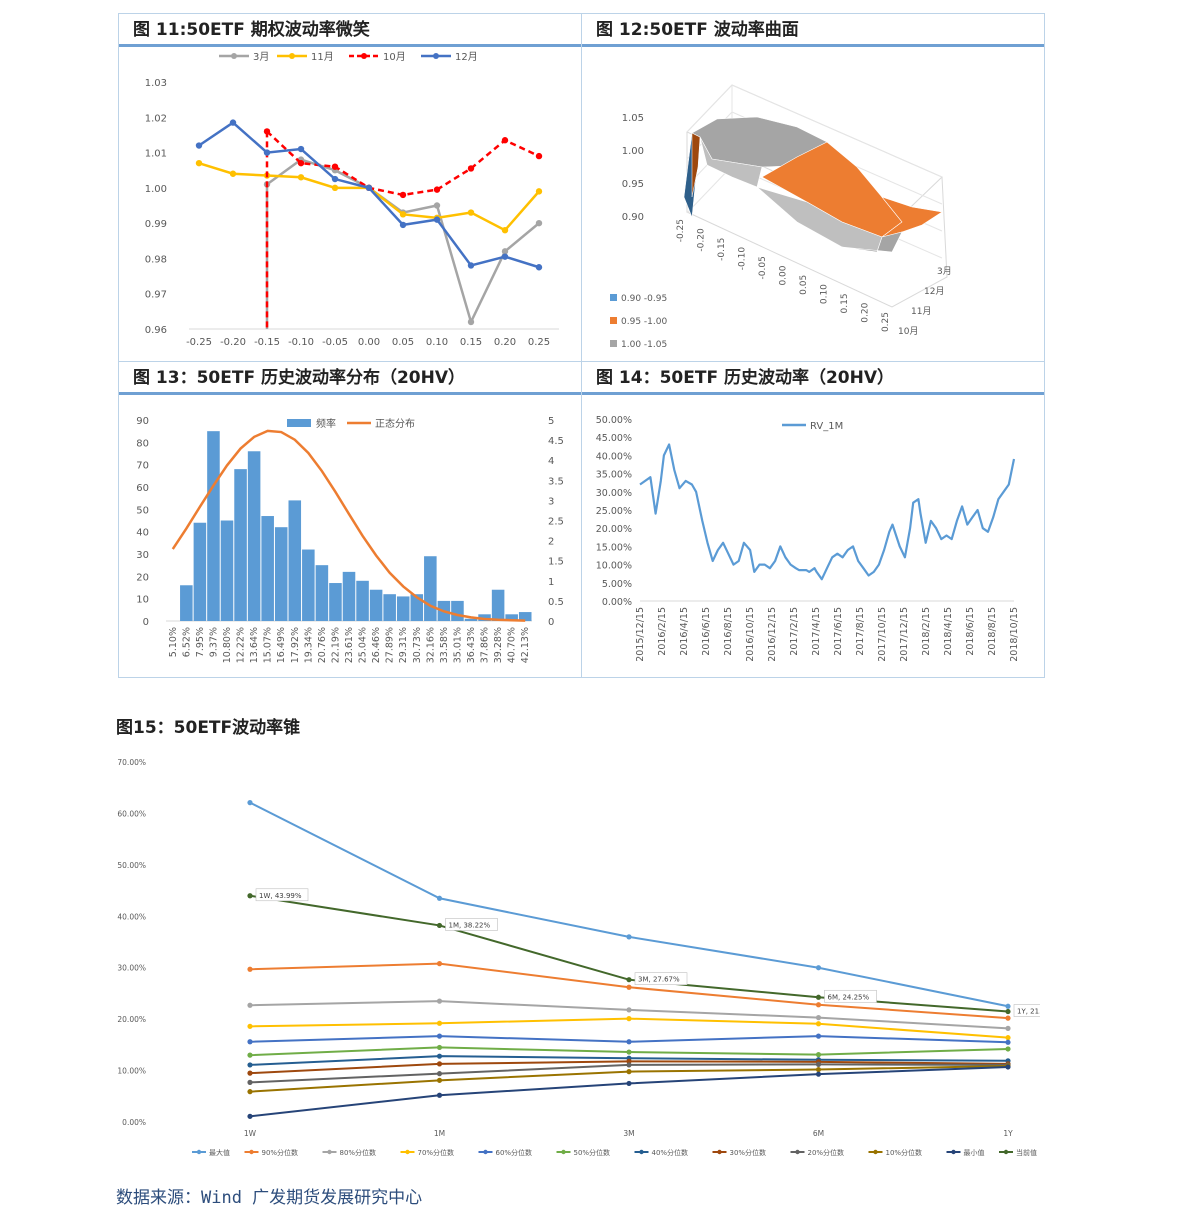 The width and height of the screenshot is (1191, 1224). I want to click on x-tick-label: 2016/12/15, so click(772, 634).